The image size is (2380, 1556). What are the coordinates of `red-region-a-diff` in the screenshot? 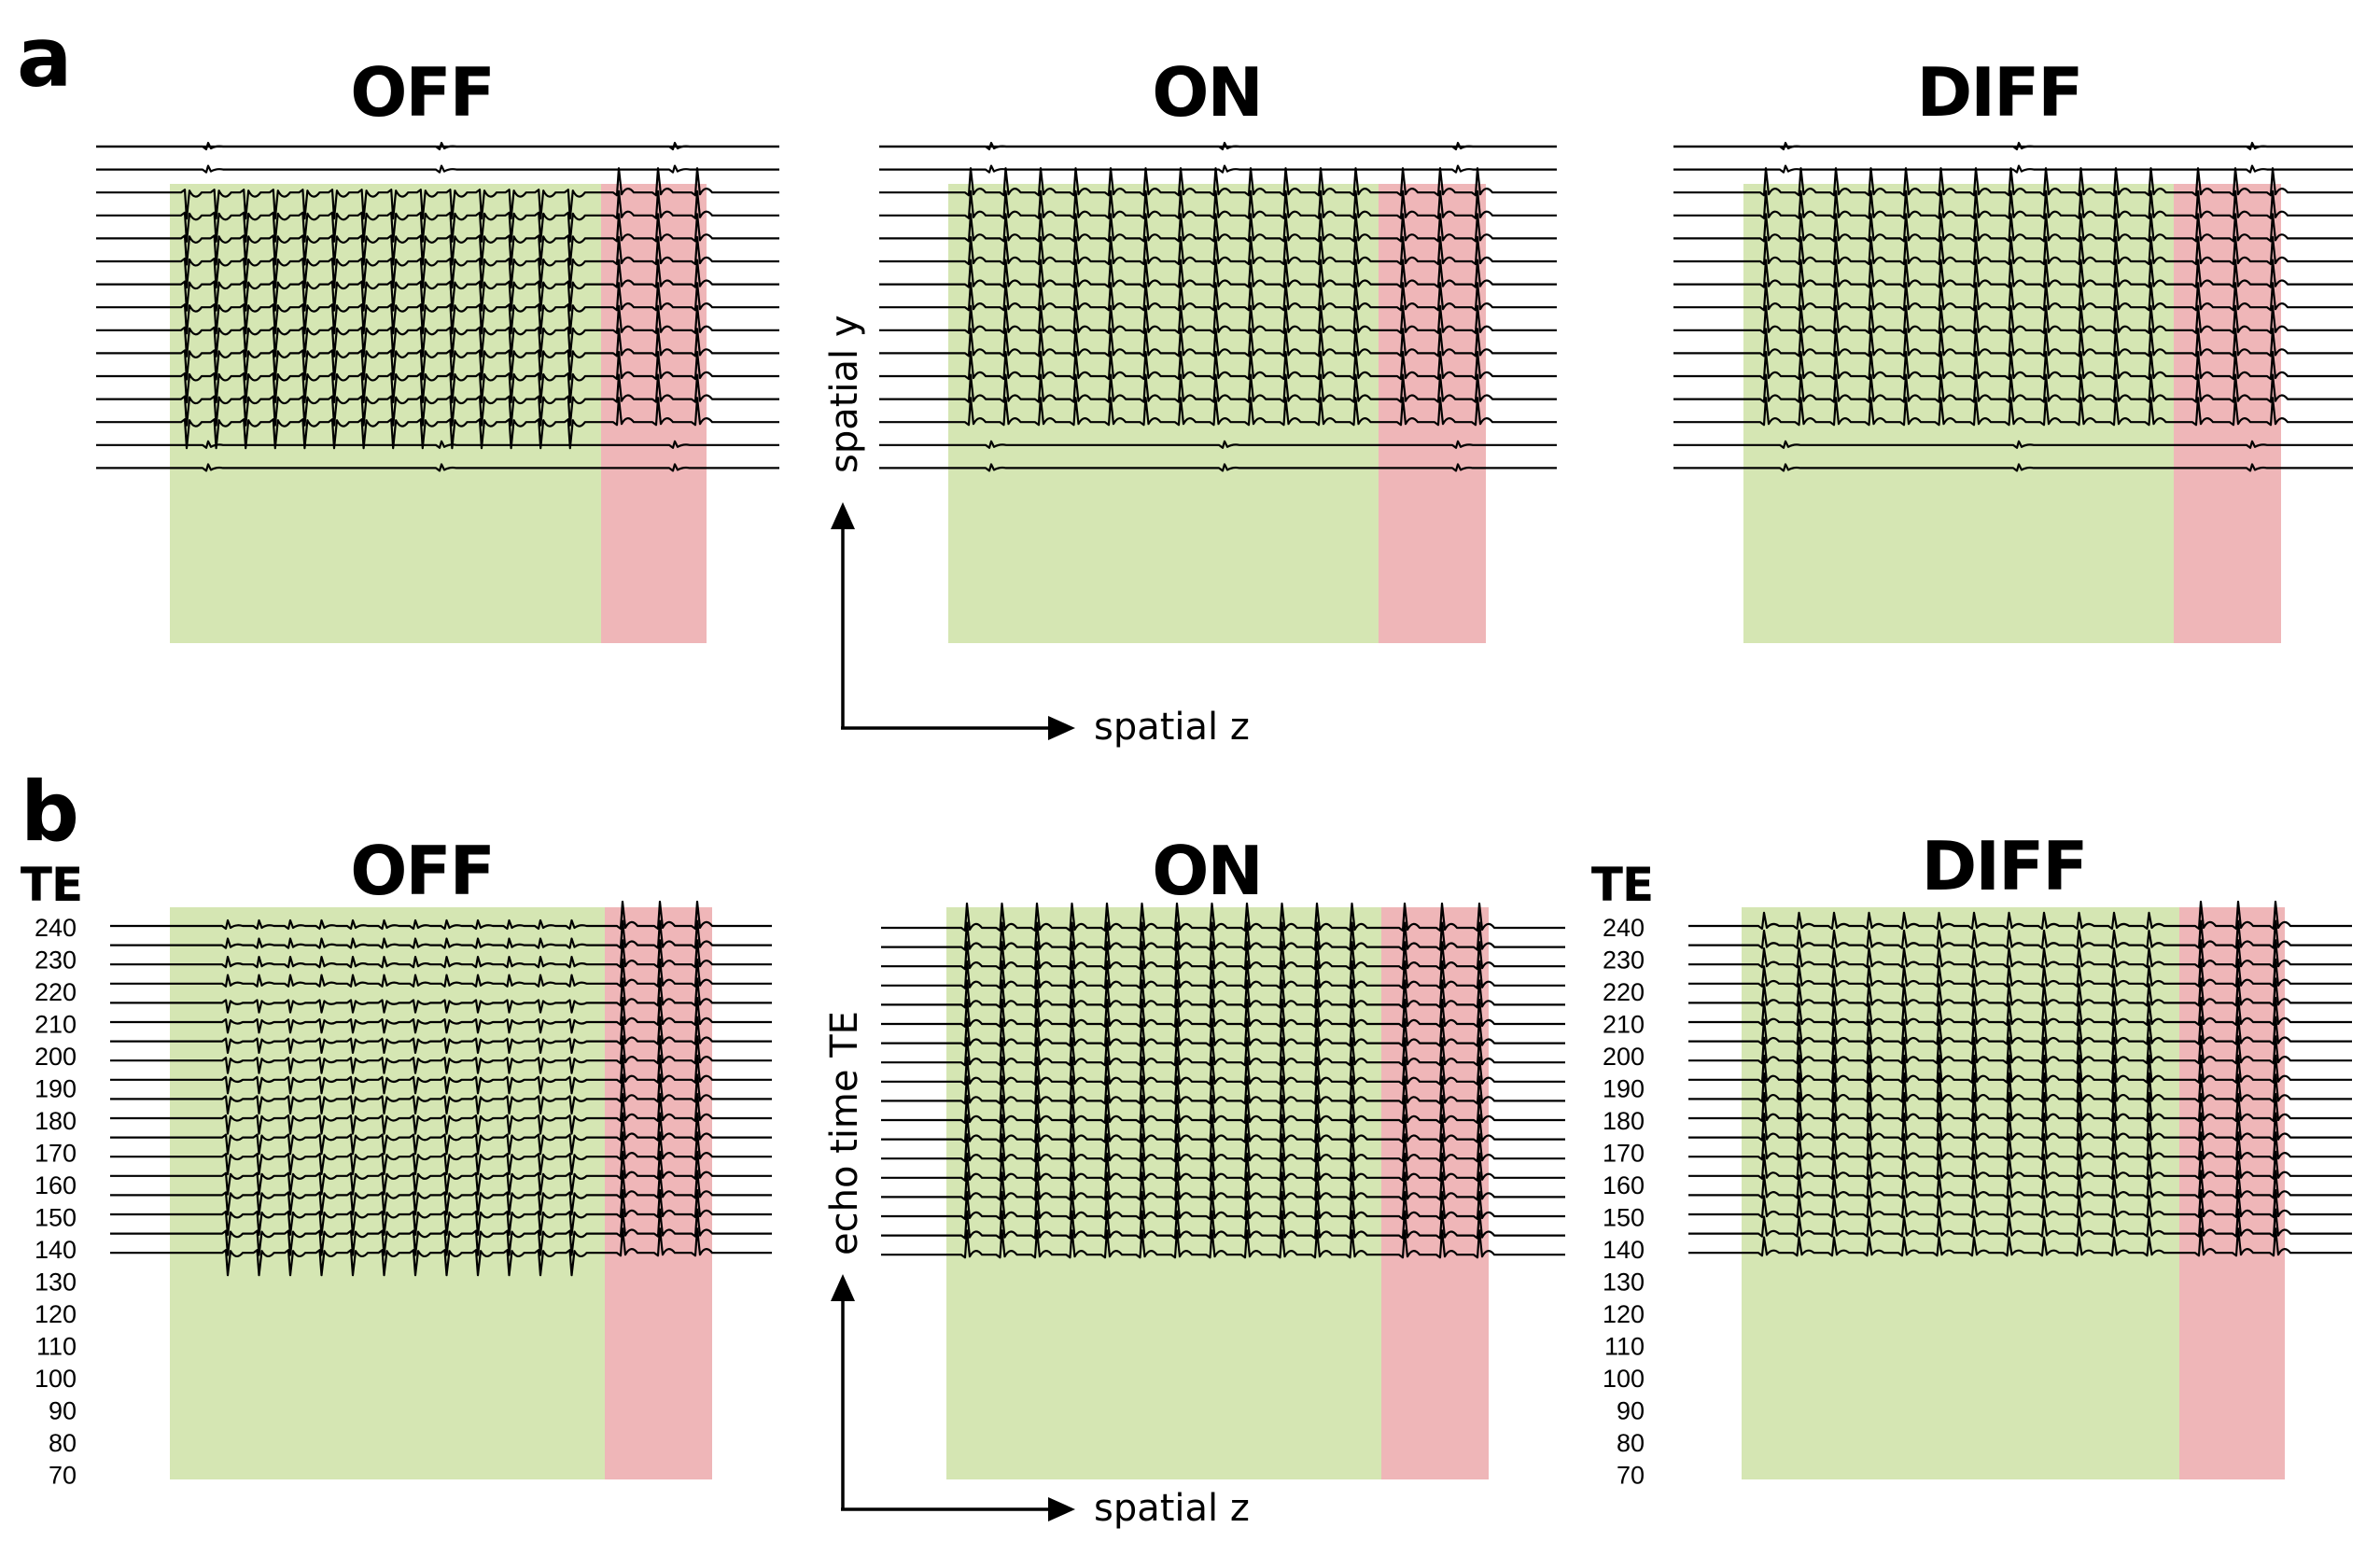 It's located at (2227, 413).